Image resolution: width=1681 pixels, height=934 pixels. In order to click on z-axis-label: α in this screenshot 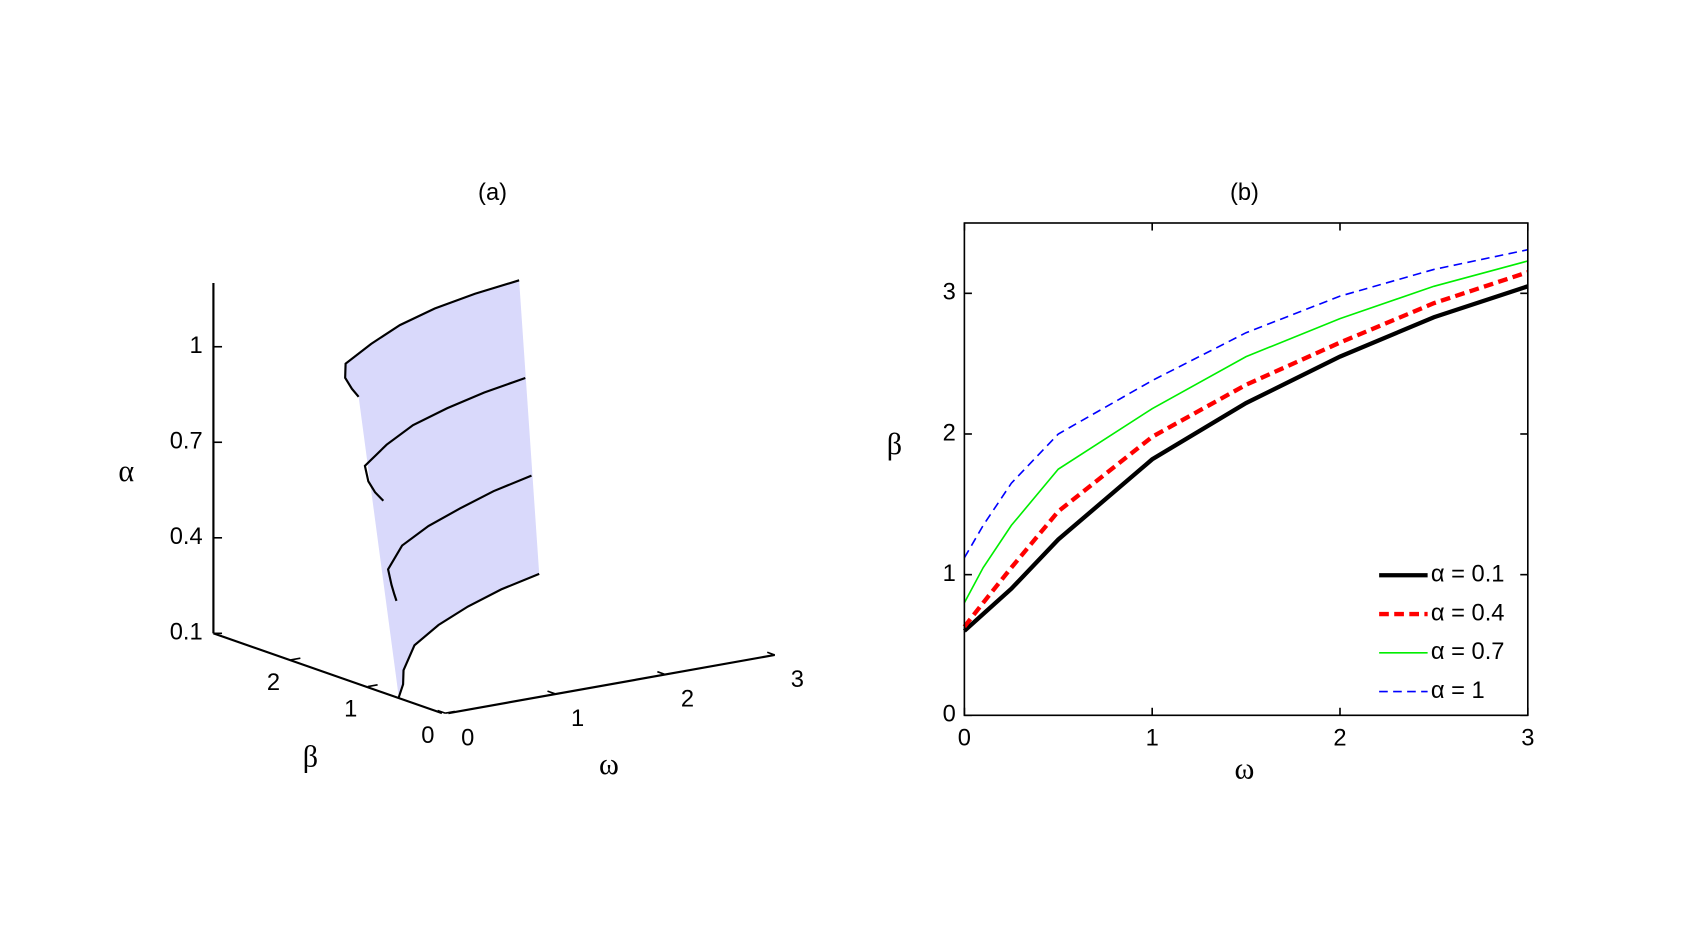, I will do `click(126, 471)`.